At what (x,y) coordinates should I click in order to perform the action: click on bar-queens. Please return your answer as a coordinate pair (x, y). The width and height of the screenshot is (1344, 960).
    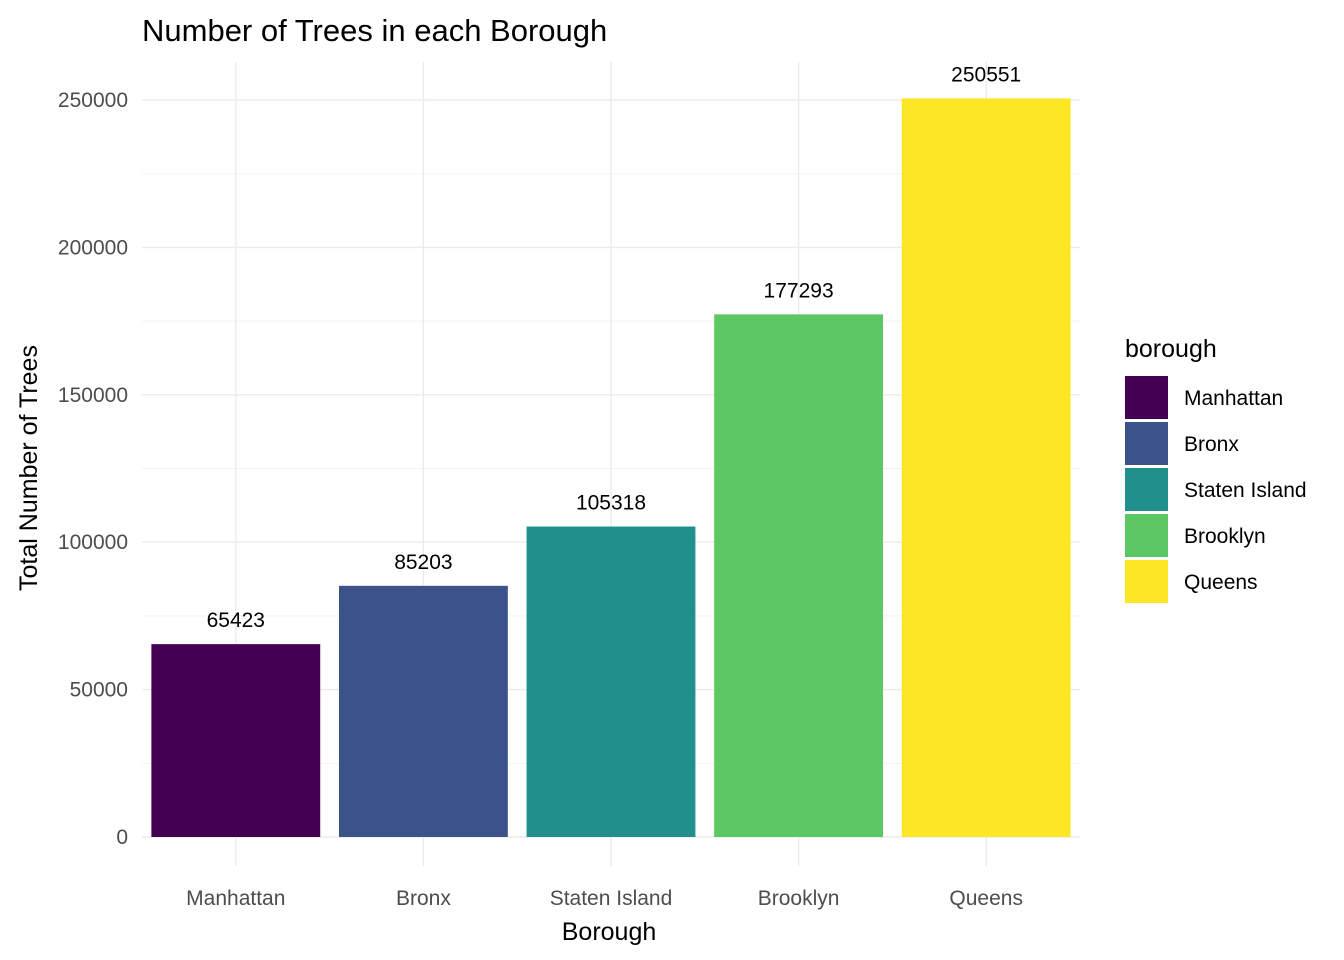
    Looking at the image, I should click on (986, 467).